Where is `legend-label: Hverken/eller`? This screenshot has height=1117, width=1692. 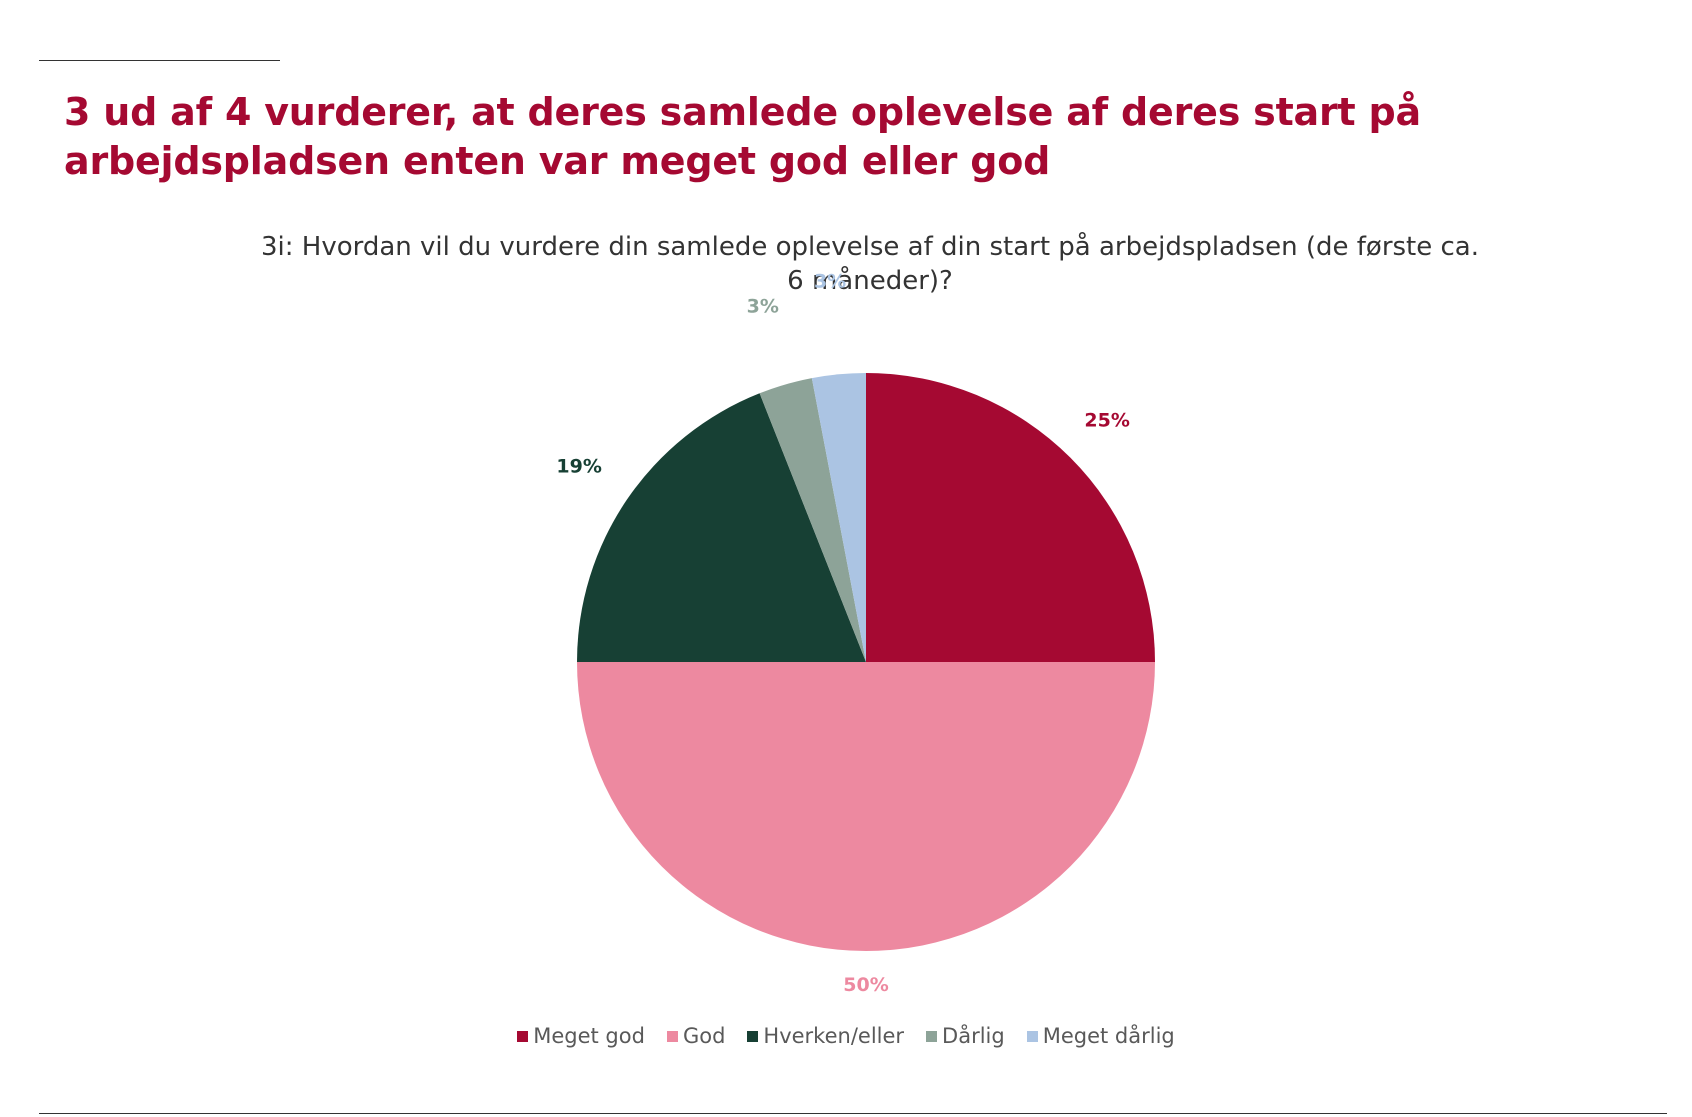 legend-label: Hverken/eller is located at coordinates (834, 1036).